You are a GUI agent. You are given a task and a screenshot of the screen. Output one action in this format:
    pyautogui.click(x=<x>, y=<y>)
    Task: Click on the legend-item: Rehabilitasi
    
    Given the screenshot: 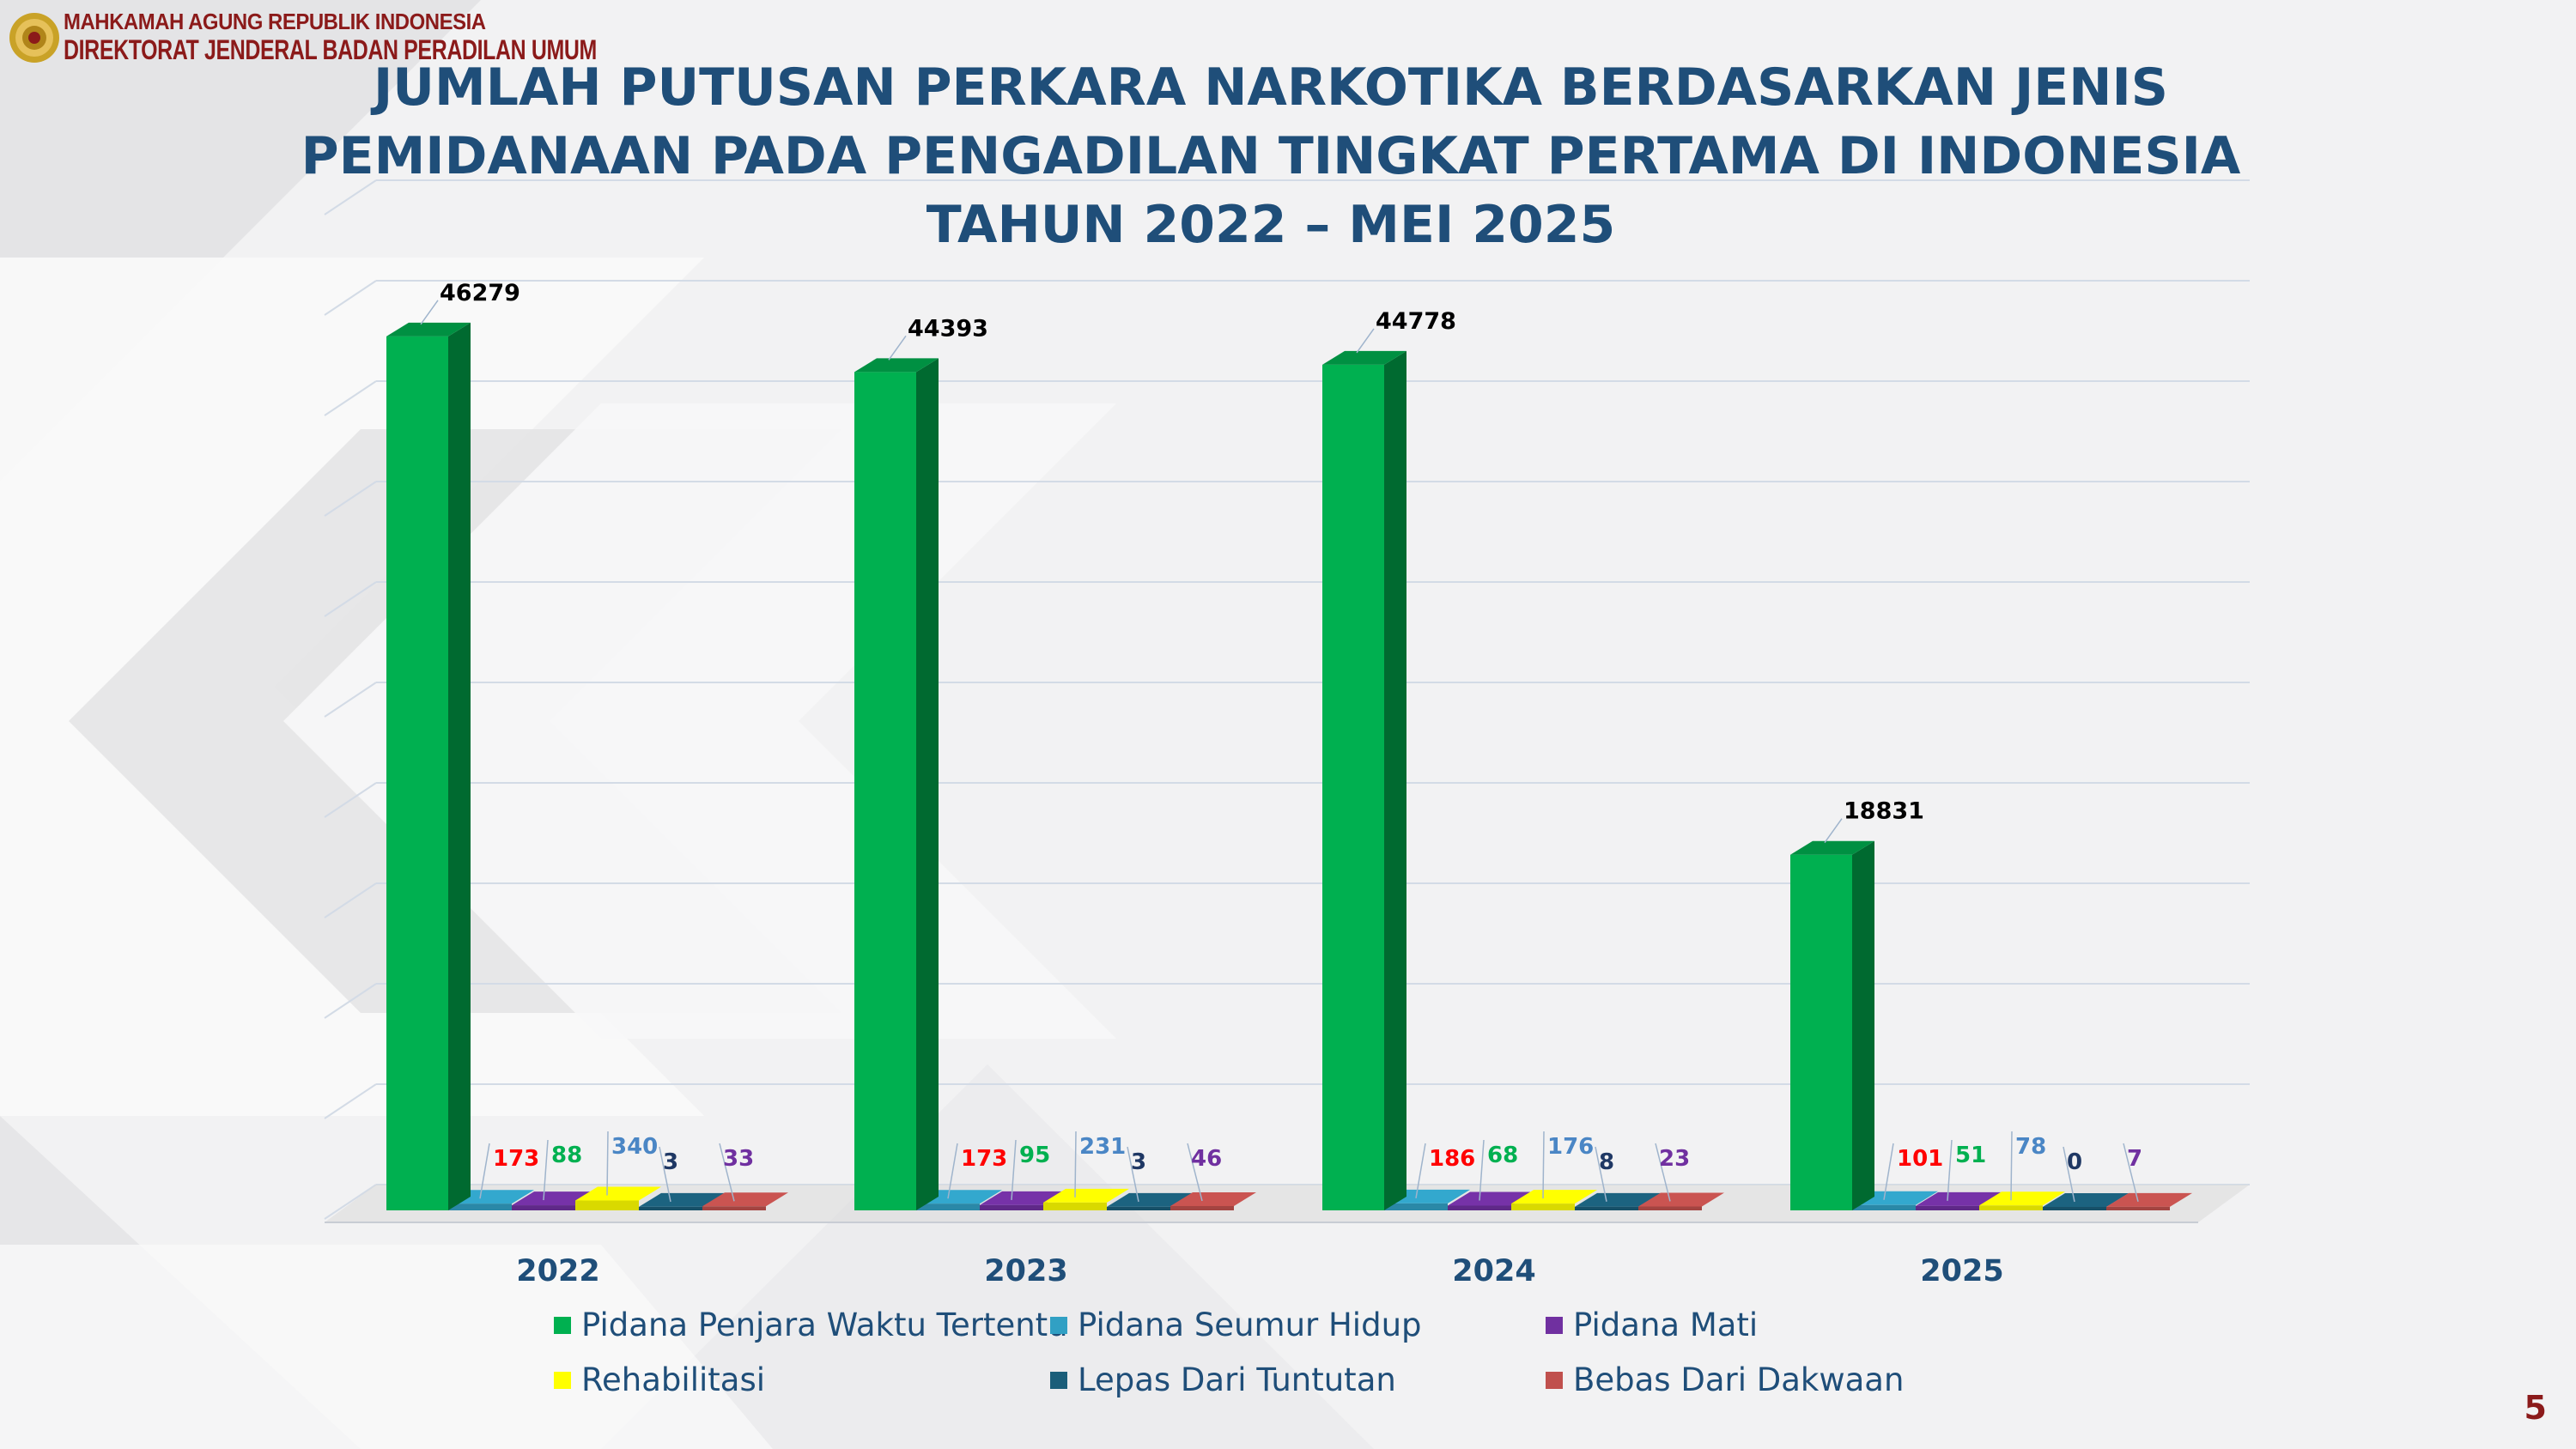 What is the action you would take?
    pyautogui.click(x=660, y=1379)
    